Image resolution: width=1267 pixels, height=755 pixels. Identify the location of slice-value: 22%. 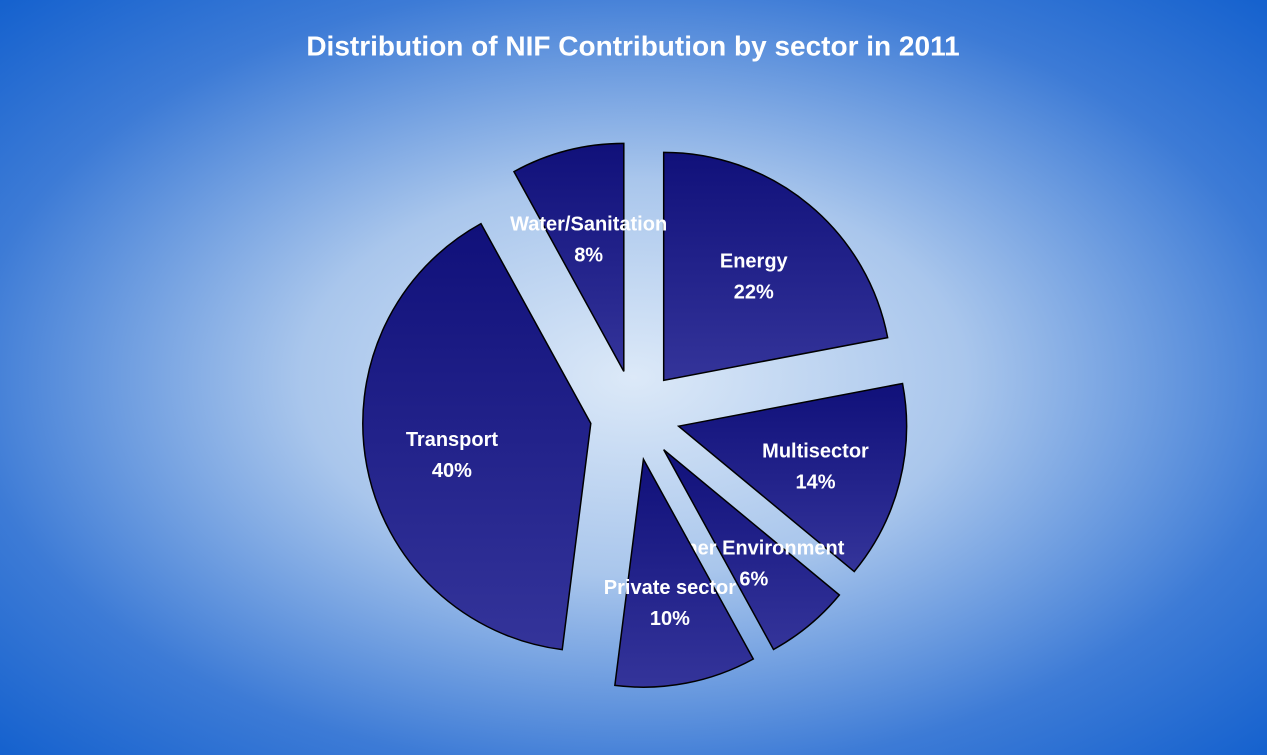
(754, 292).